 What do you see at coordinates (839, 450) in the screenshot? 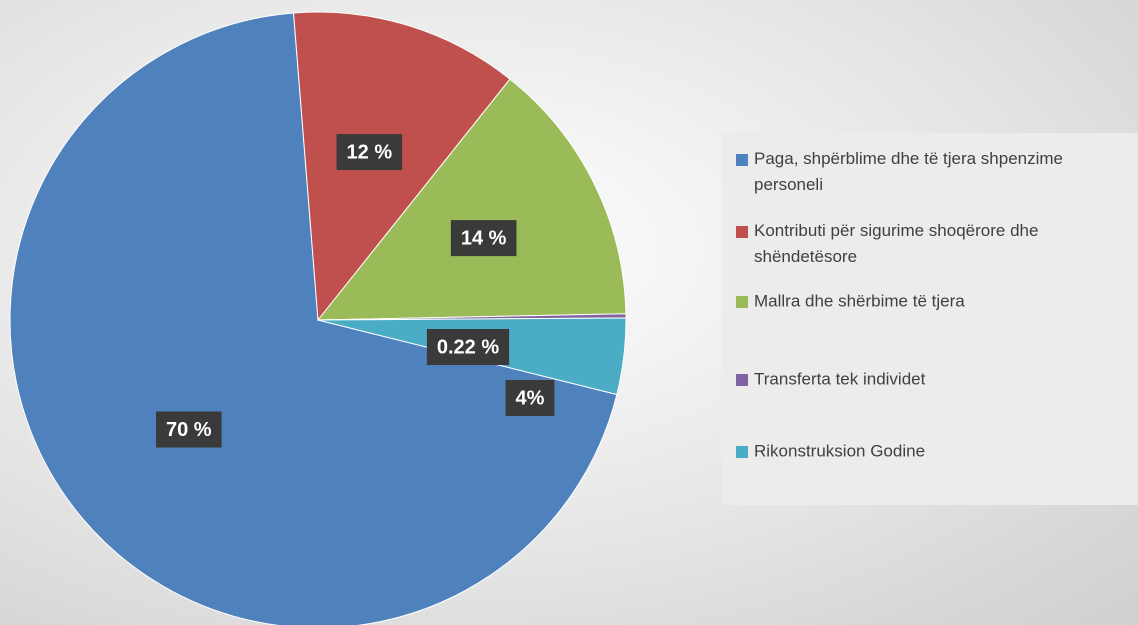
I see `legend-label: Rikonstruksion Godine` at bounding box center [839, 450].